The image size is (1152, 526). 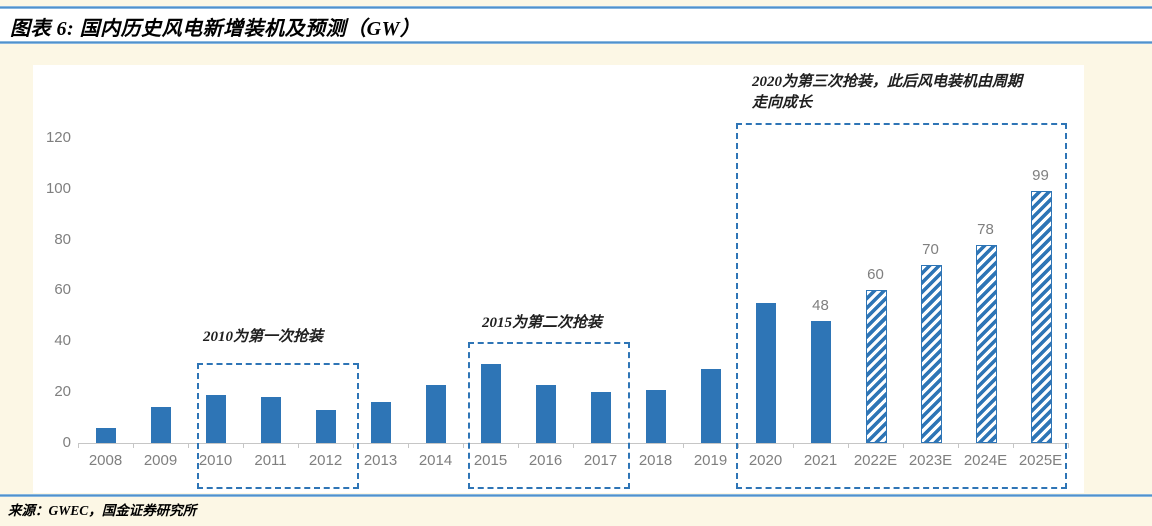 I want to click on y-axis-tick-label: 80, so click(x=62, y=239).